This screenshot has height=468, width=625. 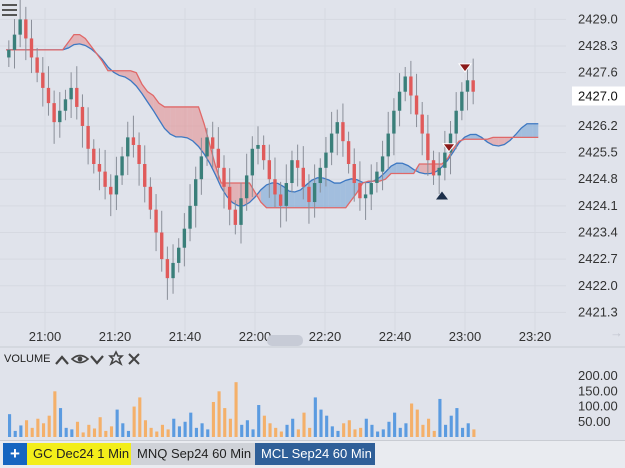 I want to click on volume-tick-label: 150.00, so click(x=598, y=390).